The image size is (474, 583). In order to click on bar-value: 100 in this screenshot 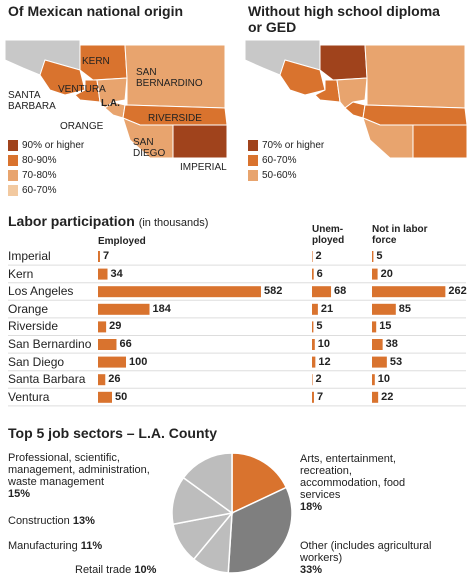, I will do `click(138, 361)`.